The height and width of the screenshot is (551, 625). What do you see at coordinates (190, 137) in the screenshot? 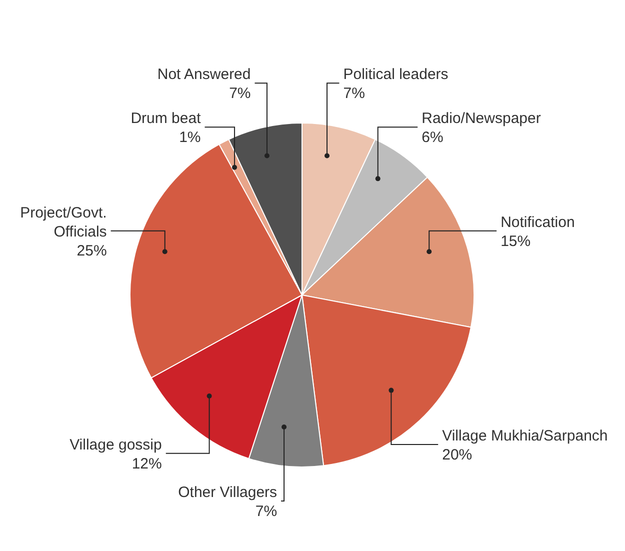
I see `data-label: 1%` at bounding box center [190, 137].